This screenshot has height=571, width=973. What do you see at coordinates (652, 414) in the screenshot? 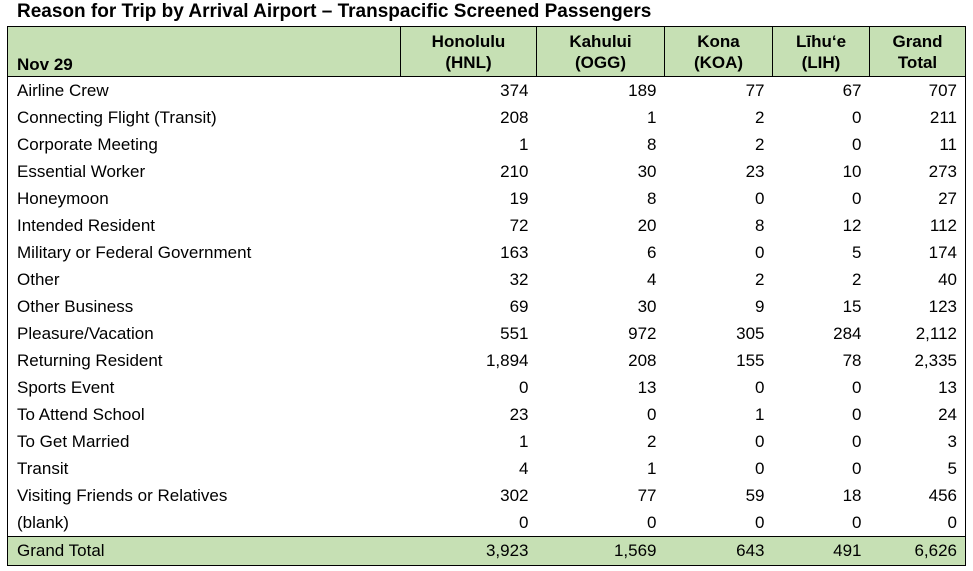
I see `cell-kahului: 0` at bounding box center [652, 414].